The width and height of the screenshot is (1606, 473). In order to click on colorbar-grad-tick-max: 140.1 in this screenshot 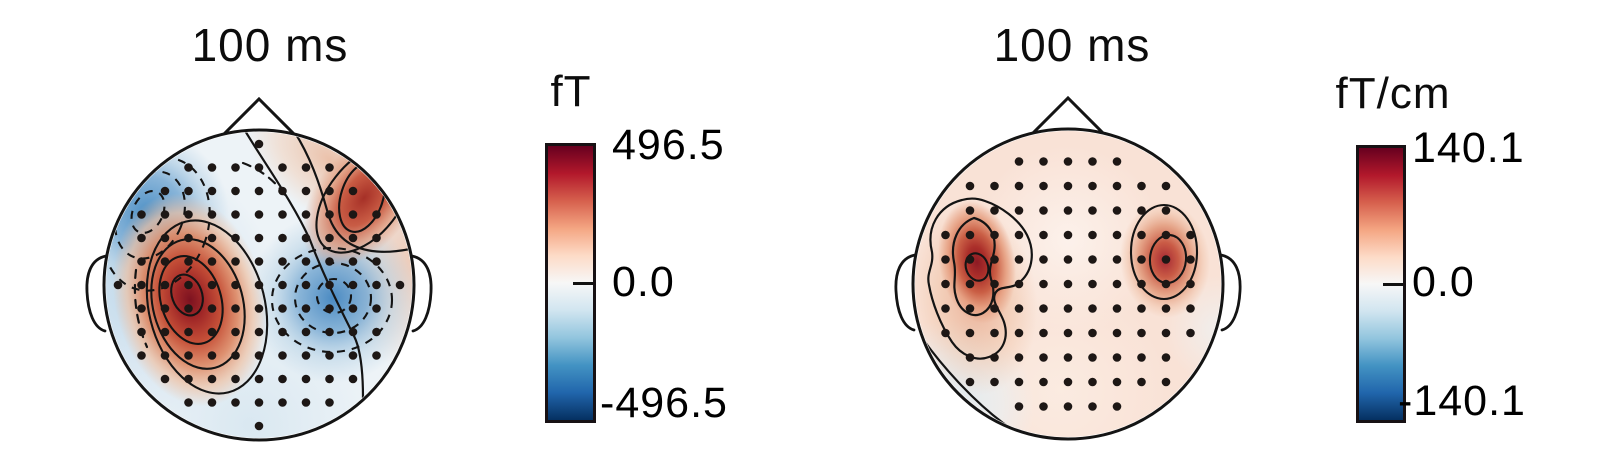, I will do `click(1468, 147)`.